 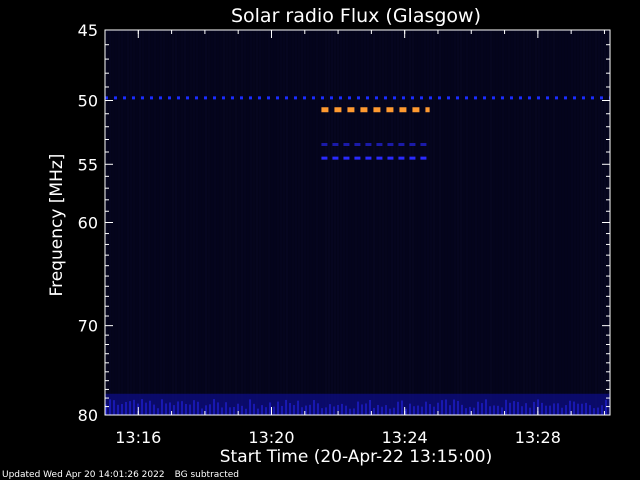 I want to click on x-axis-label: Start Time (20-Apr-22 13:15:00), so click(x=356, y=457).